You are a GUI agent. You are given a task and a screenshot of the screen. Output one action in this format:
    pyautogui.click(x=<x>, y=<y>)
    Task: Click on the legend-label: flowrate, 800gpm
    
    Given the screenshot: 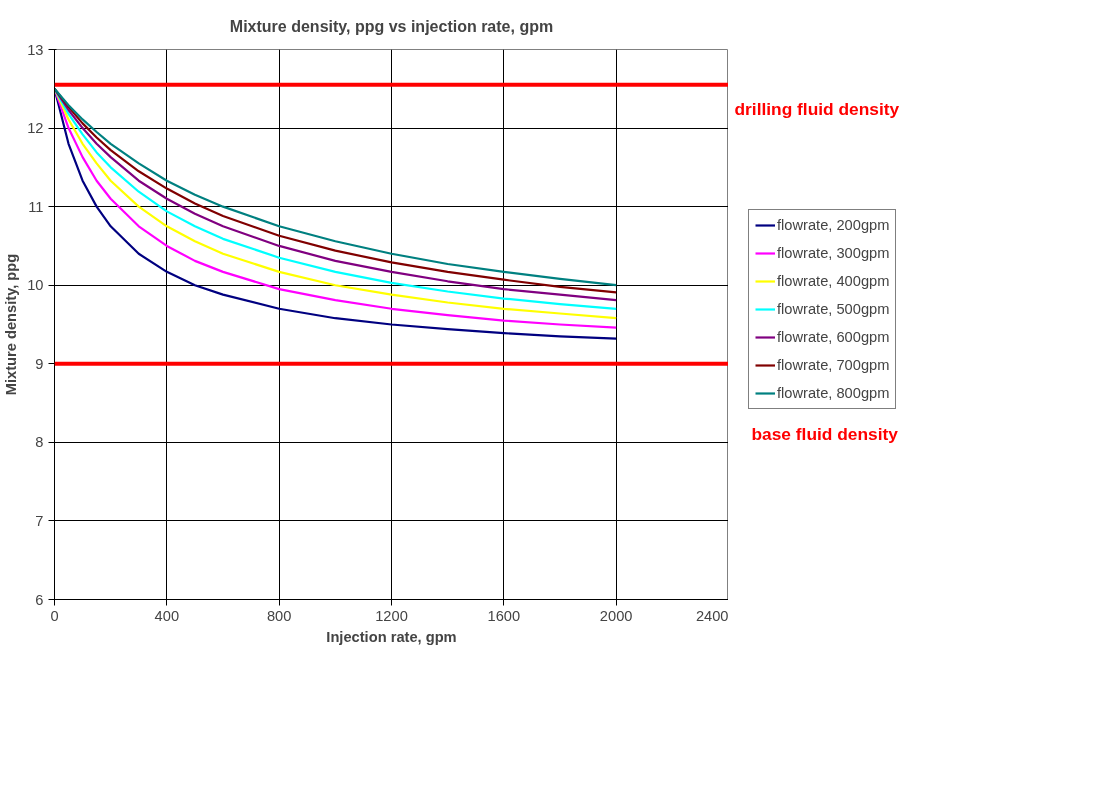 What is the action you would take?
    pyautogui.click(x=833, y=393)
    